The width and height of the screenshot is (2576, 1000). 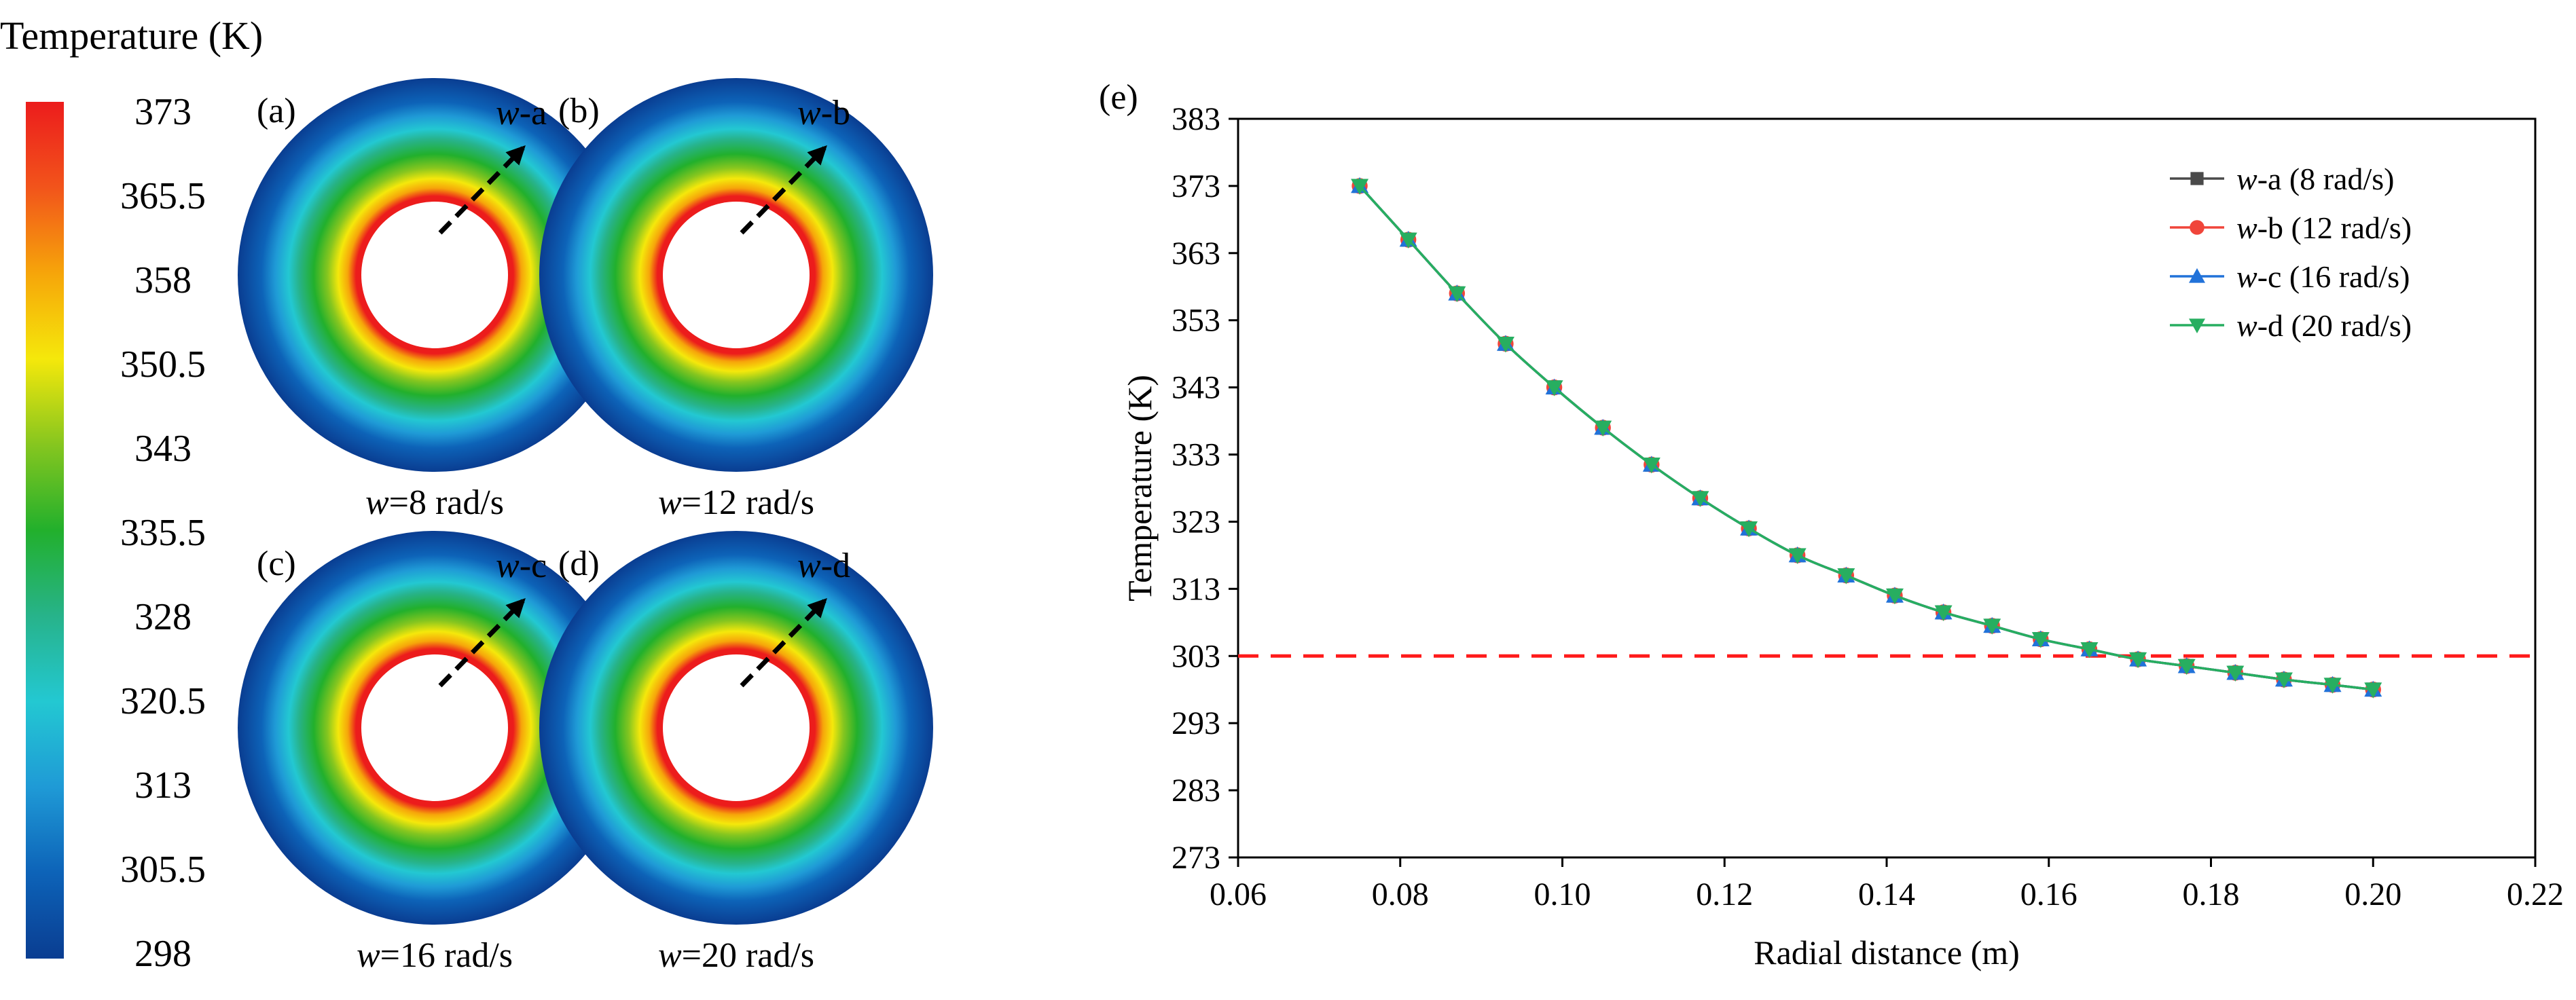 I want to click on arrow-label: w-a, so click(x=521, y=113).